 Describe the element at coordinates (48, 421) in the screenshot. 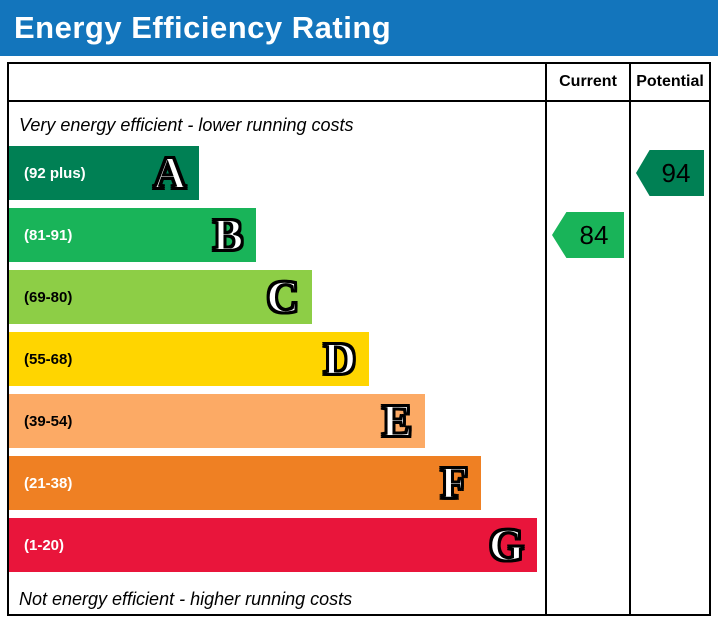

I see `band-e-range-label: (39-54)` at that location.